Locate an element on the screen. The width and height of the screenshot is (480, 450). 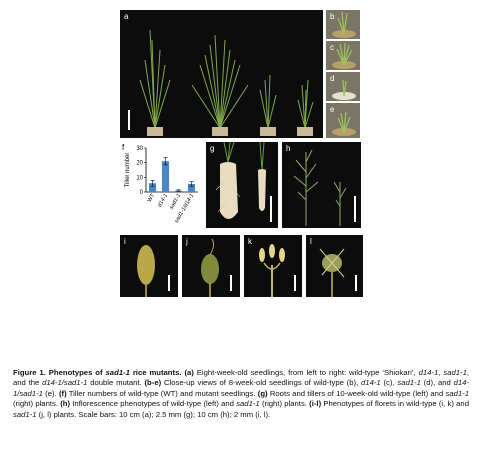
caption-il-sad: sad1-1 is located at coordinates (25, 414).